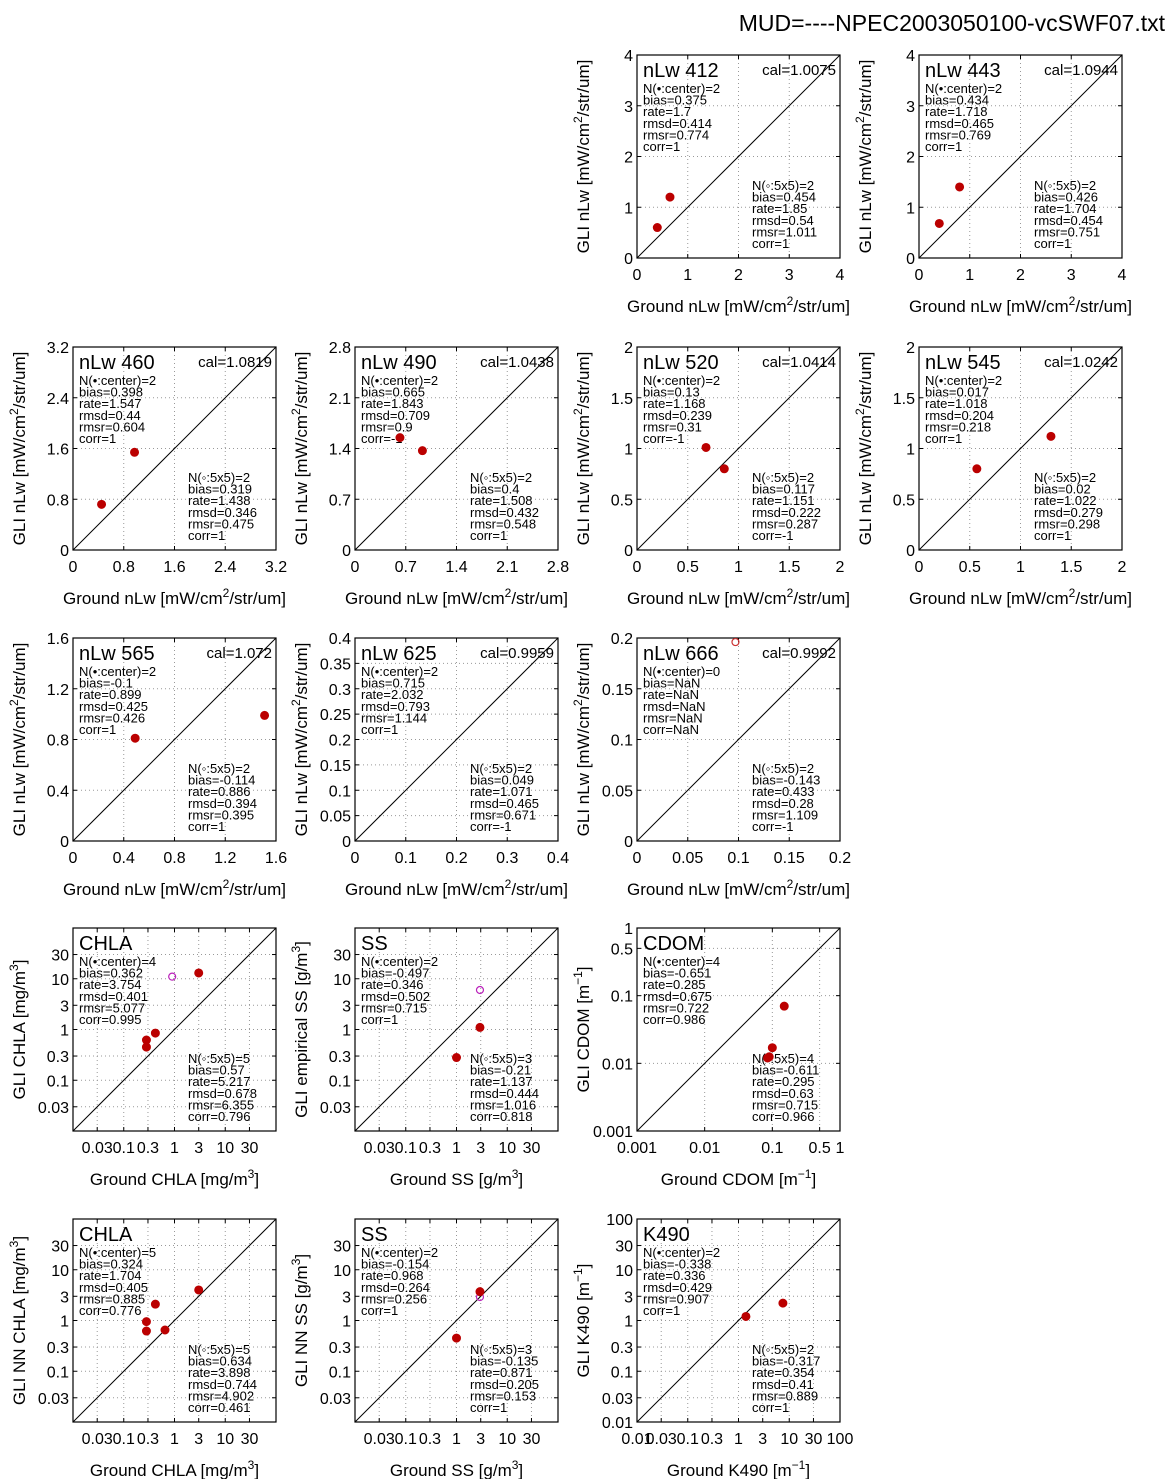  What do you see at coordinates (335, 664) in the screenshot?
I see `y-tick-label: 0.35` at bounding box center [335, 664].